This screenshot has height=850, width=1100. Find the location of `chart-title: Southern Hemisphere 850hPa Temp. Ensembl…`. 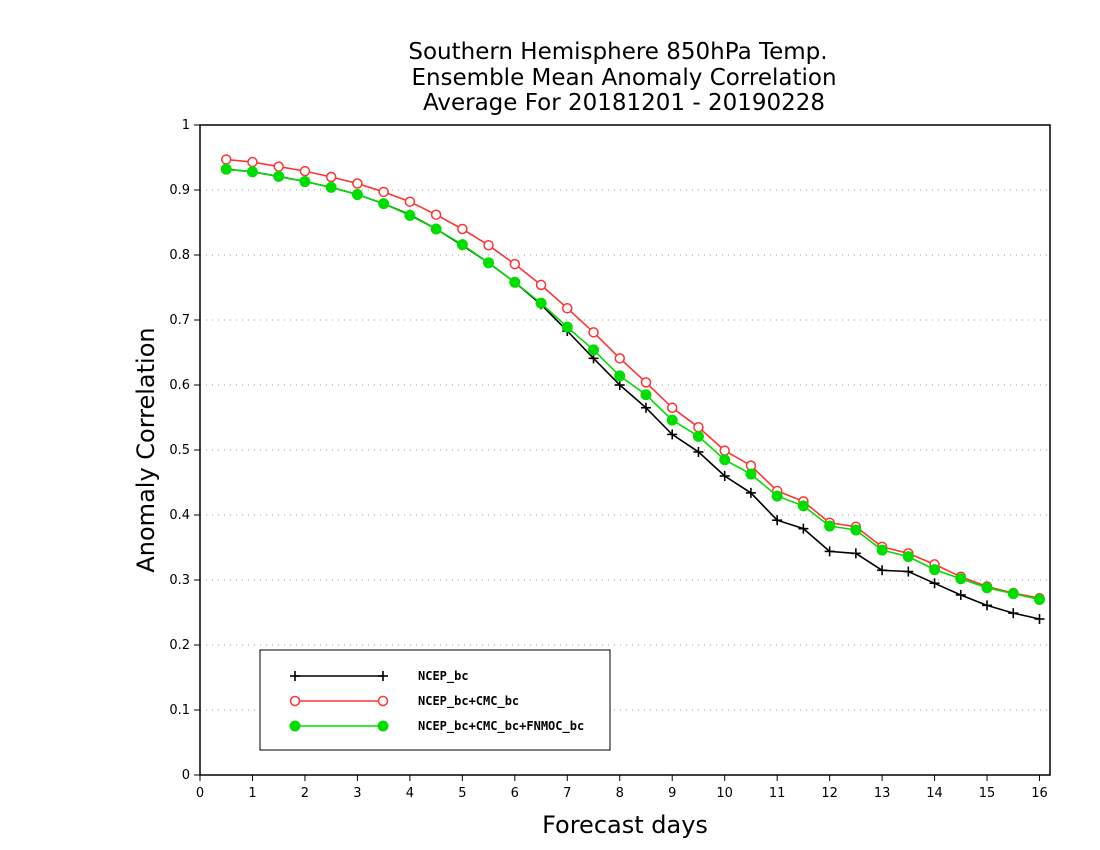

chart-title: Southern Hemisphere 850hPa Temp. Ensembl… is located at coordinates (622, 77).